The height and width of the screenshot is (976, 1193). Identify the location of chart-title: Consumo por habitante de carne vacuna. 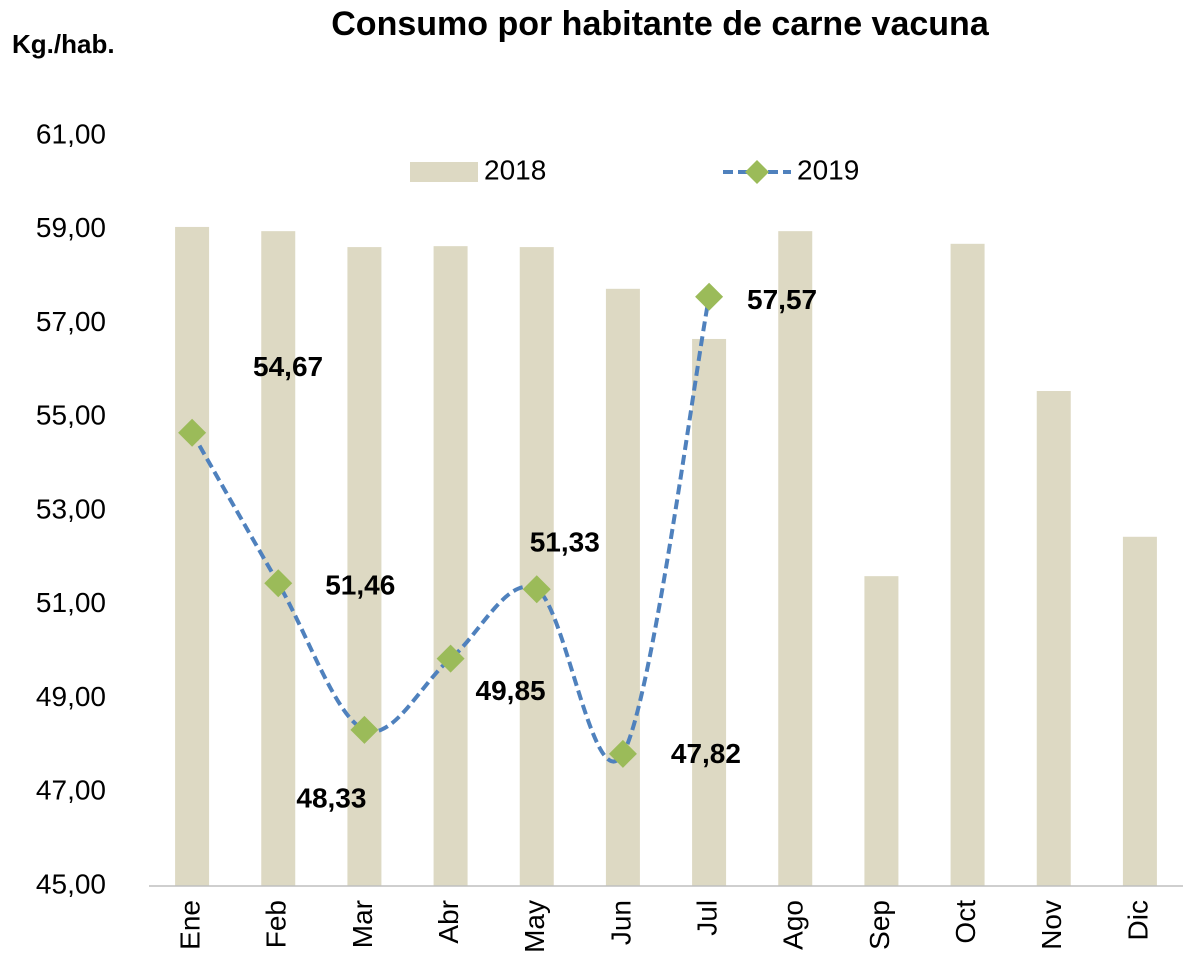
(660, 24).